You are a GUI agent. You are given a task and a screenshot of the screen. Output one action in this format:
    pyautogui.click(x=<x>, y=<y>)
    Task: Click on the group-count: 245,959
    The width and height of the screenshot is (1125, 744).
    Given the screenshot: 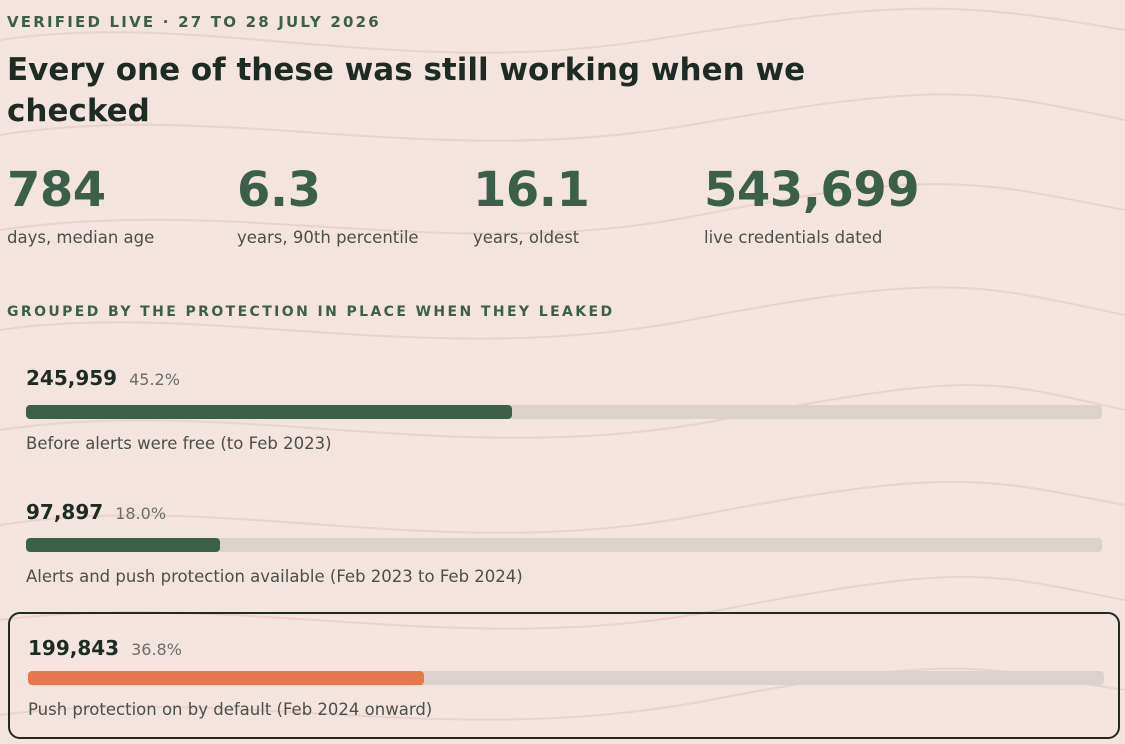 What is the action you would take?
    pyautogui.click(x=72, y=378)
    